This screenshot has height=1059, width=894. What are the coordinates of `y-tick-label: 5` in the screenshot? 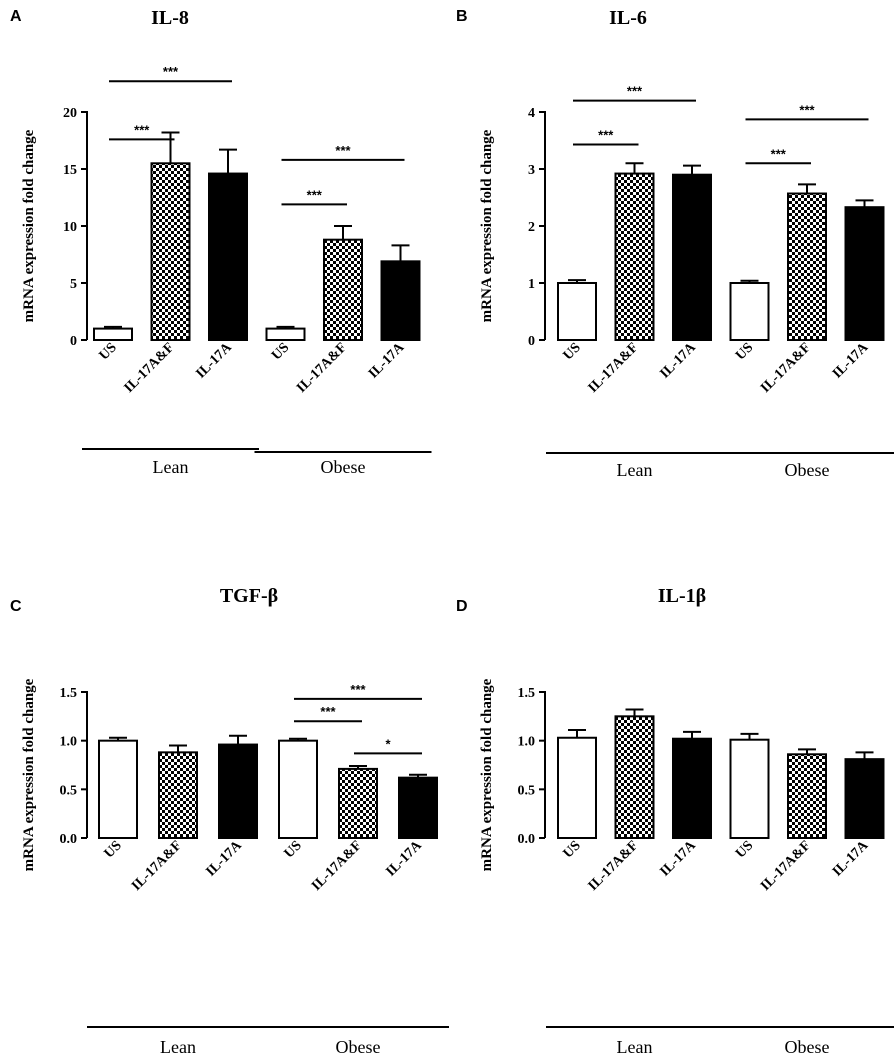 It's located at (73, 284).